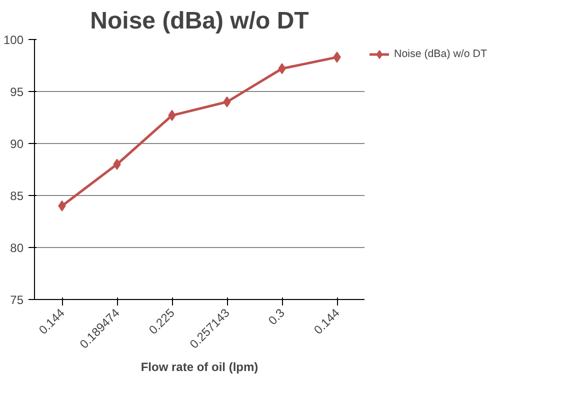 The image size is (576, 400). Describe the element at coordinates (17, 248) in the screenshot. I see `y-tick-label: 80` at that location.